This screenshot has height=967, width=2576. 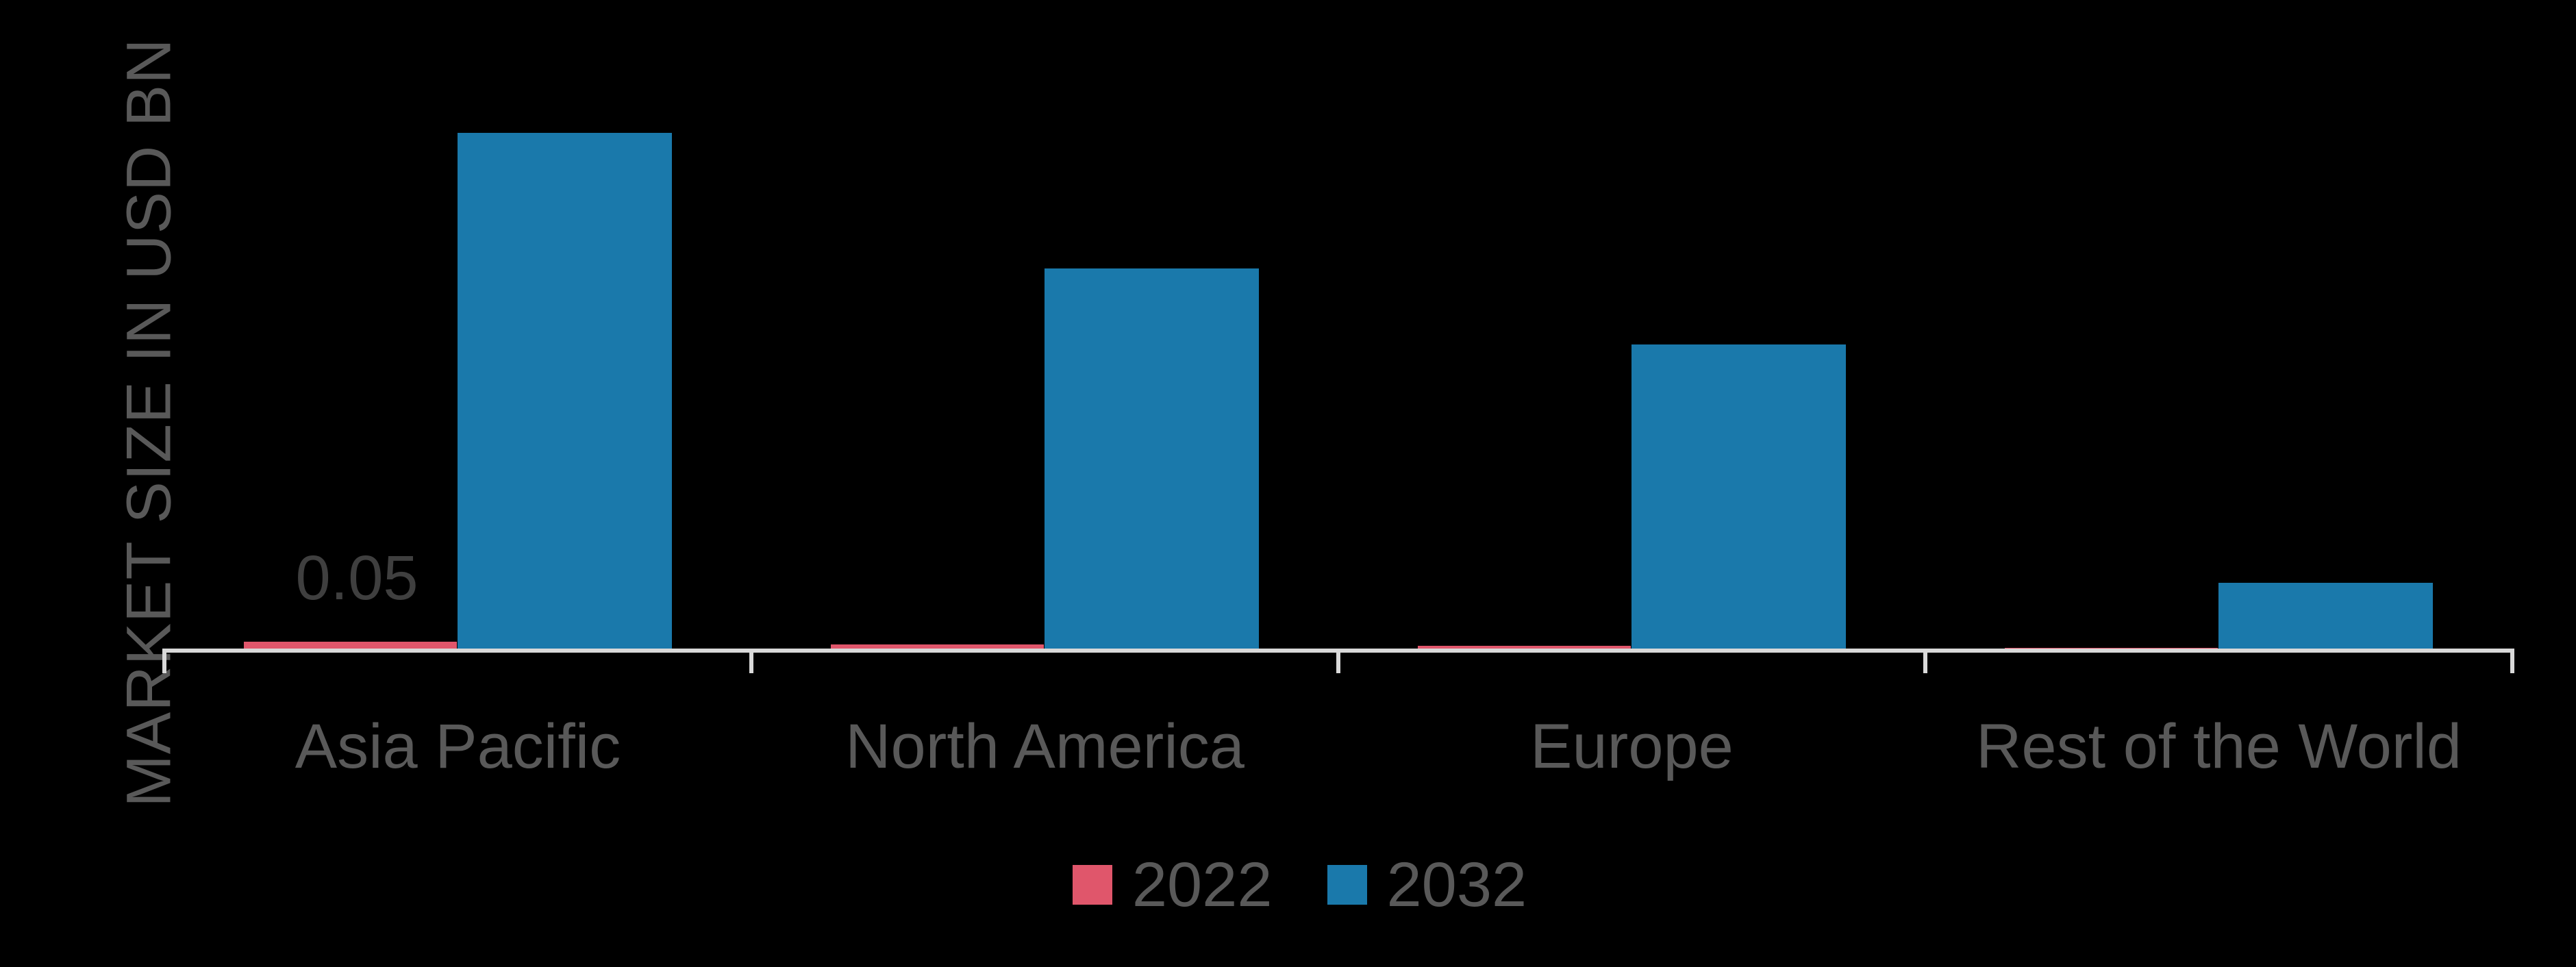 I want to click on category-label-asia-pacific: Asia Pacific, so click(x=458, y=746).